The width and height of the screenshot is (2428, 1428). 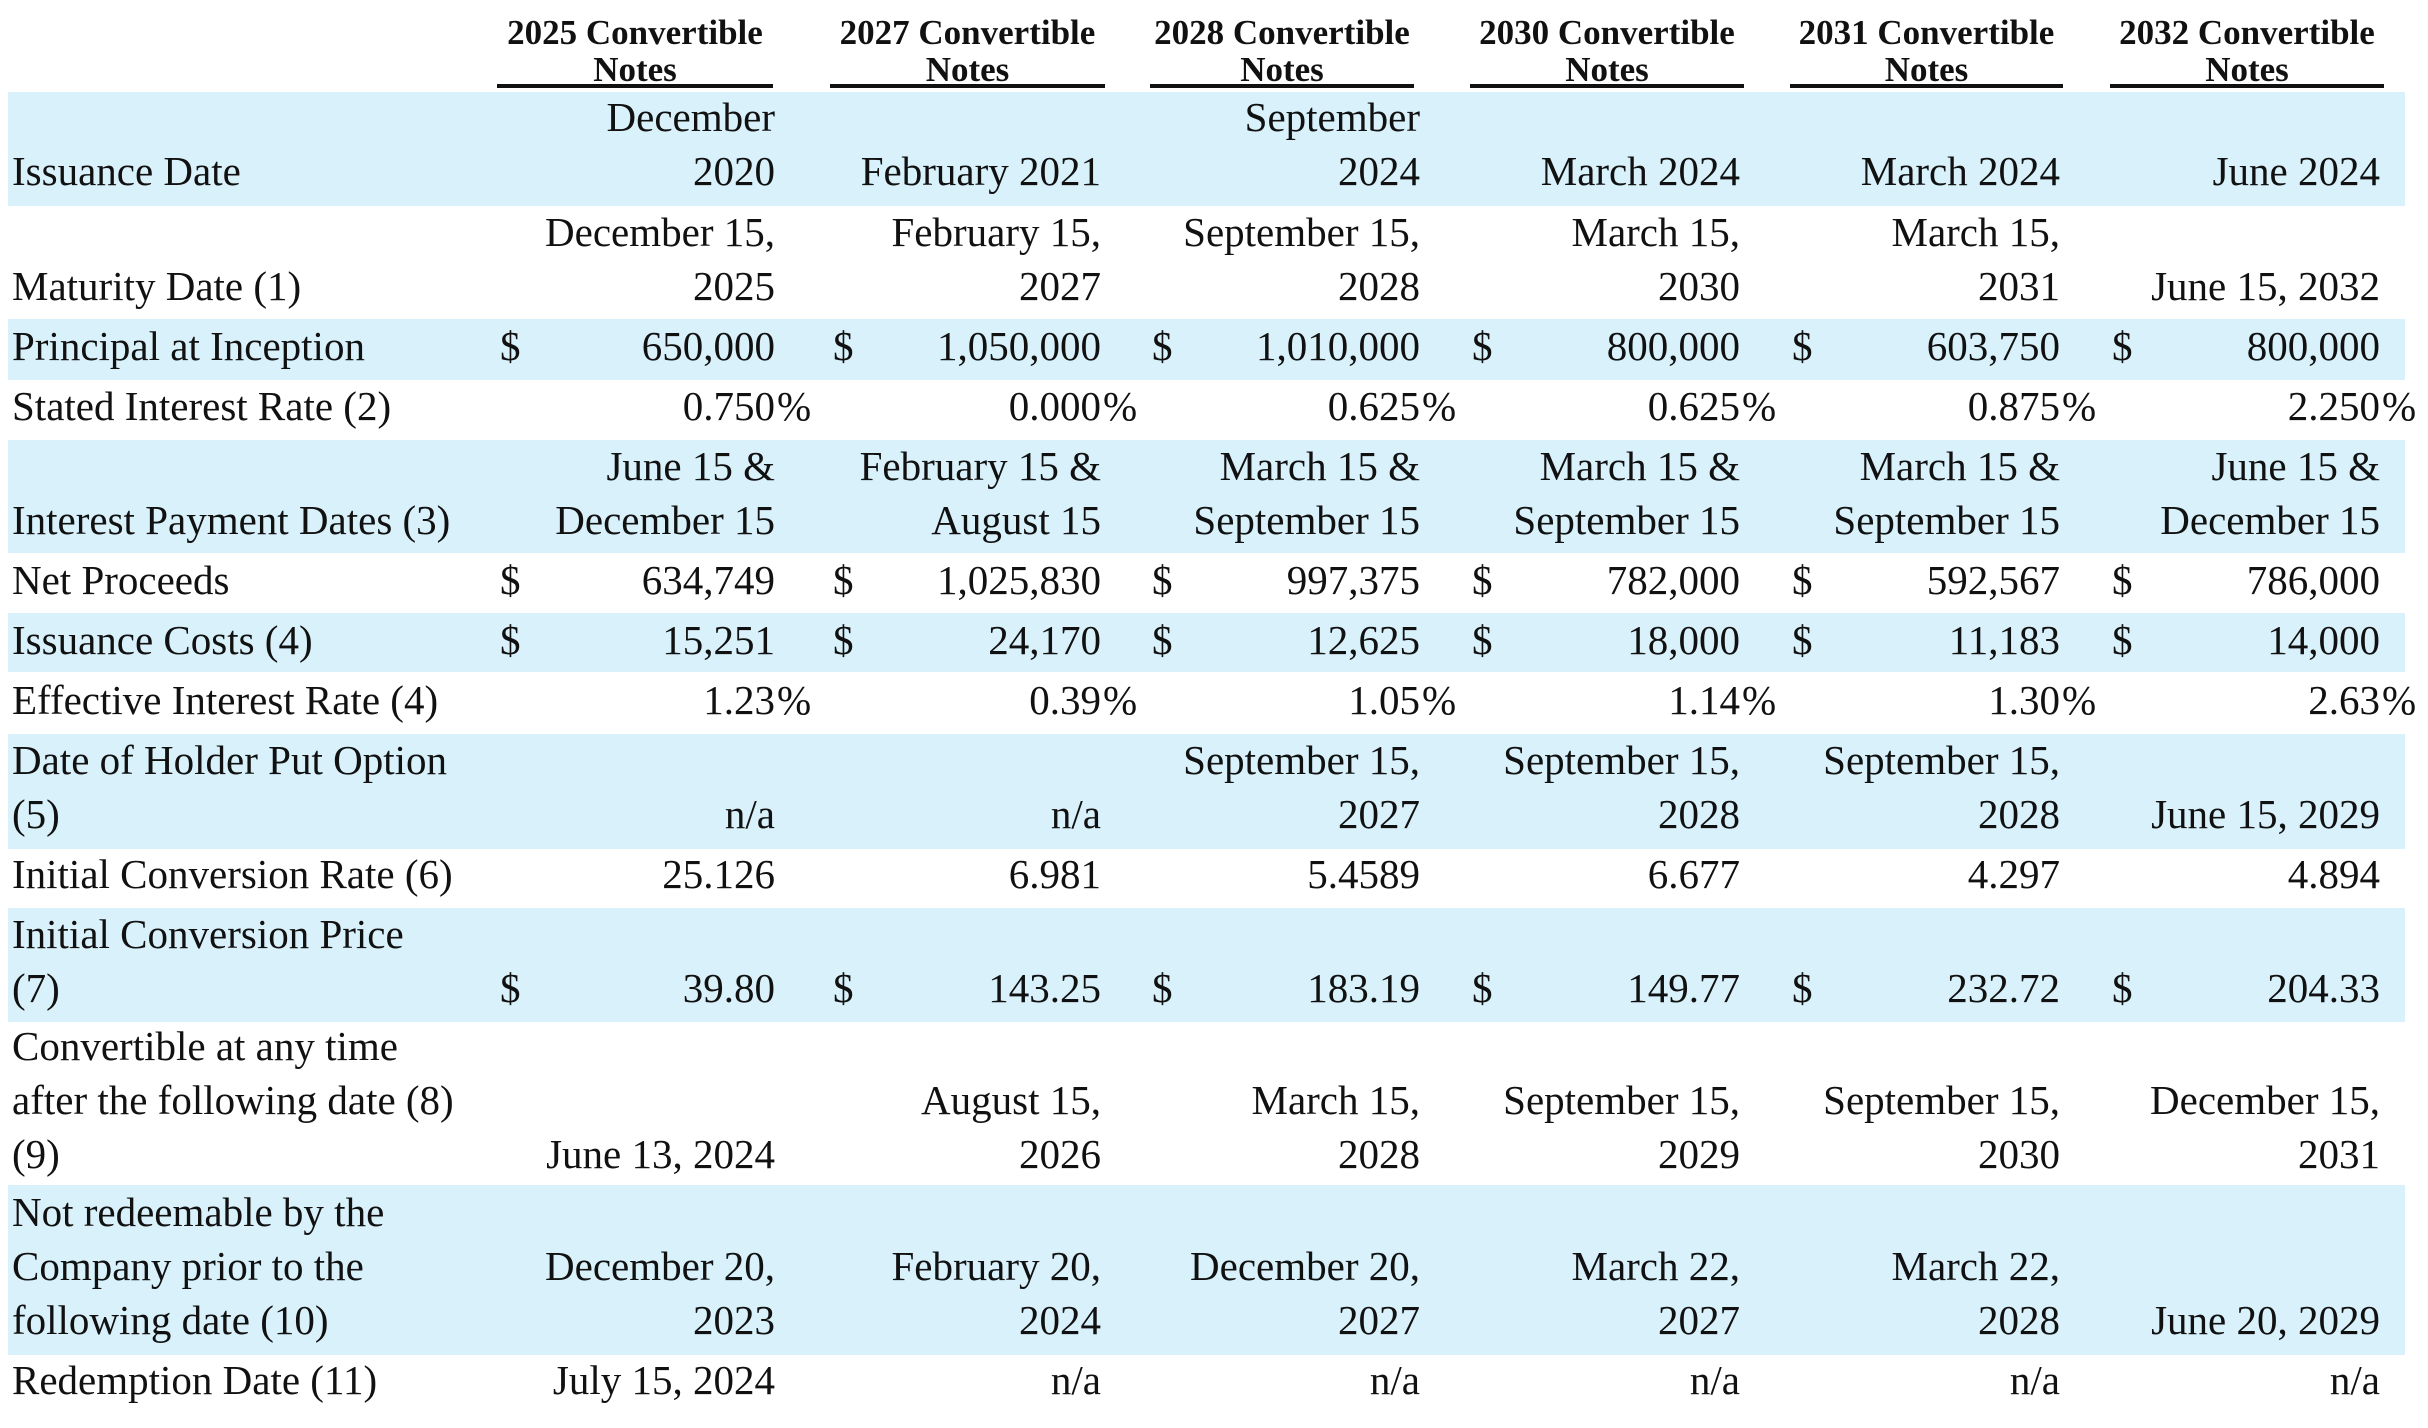 I want to click on cell-value-line: 1.23, so click(x=739, y=700).